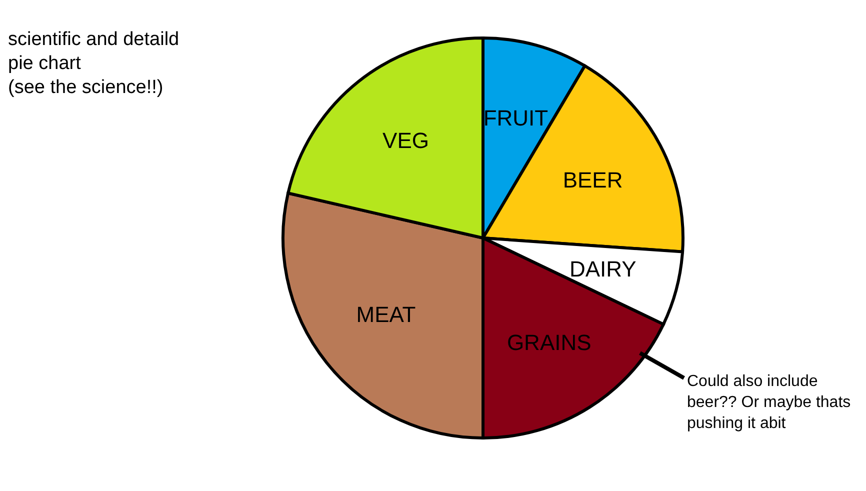 This screenshot has height=491, width=866. What do you see at coordinates (386, 315) in the screenshot?
I see `slice-label: MEAT` at bounding box center [386, 315].